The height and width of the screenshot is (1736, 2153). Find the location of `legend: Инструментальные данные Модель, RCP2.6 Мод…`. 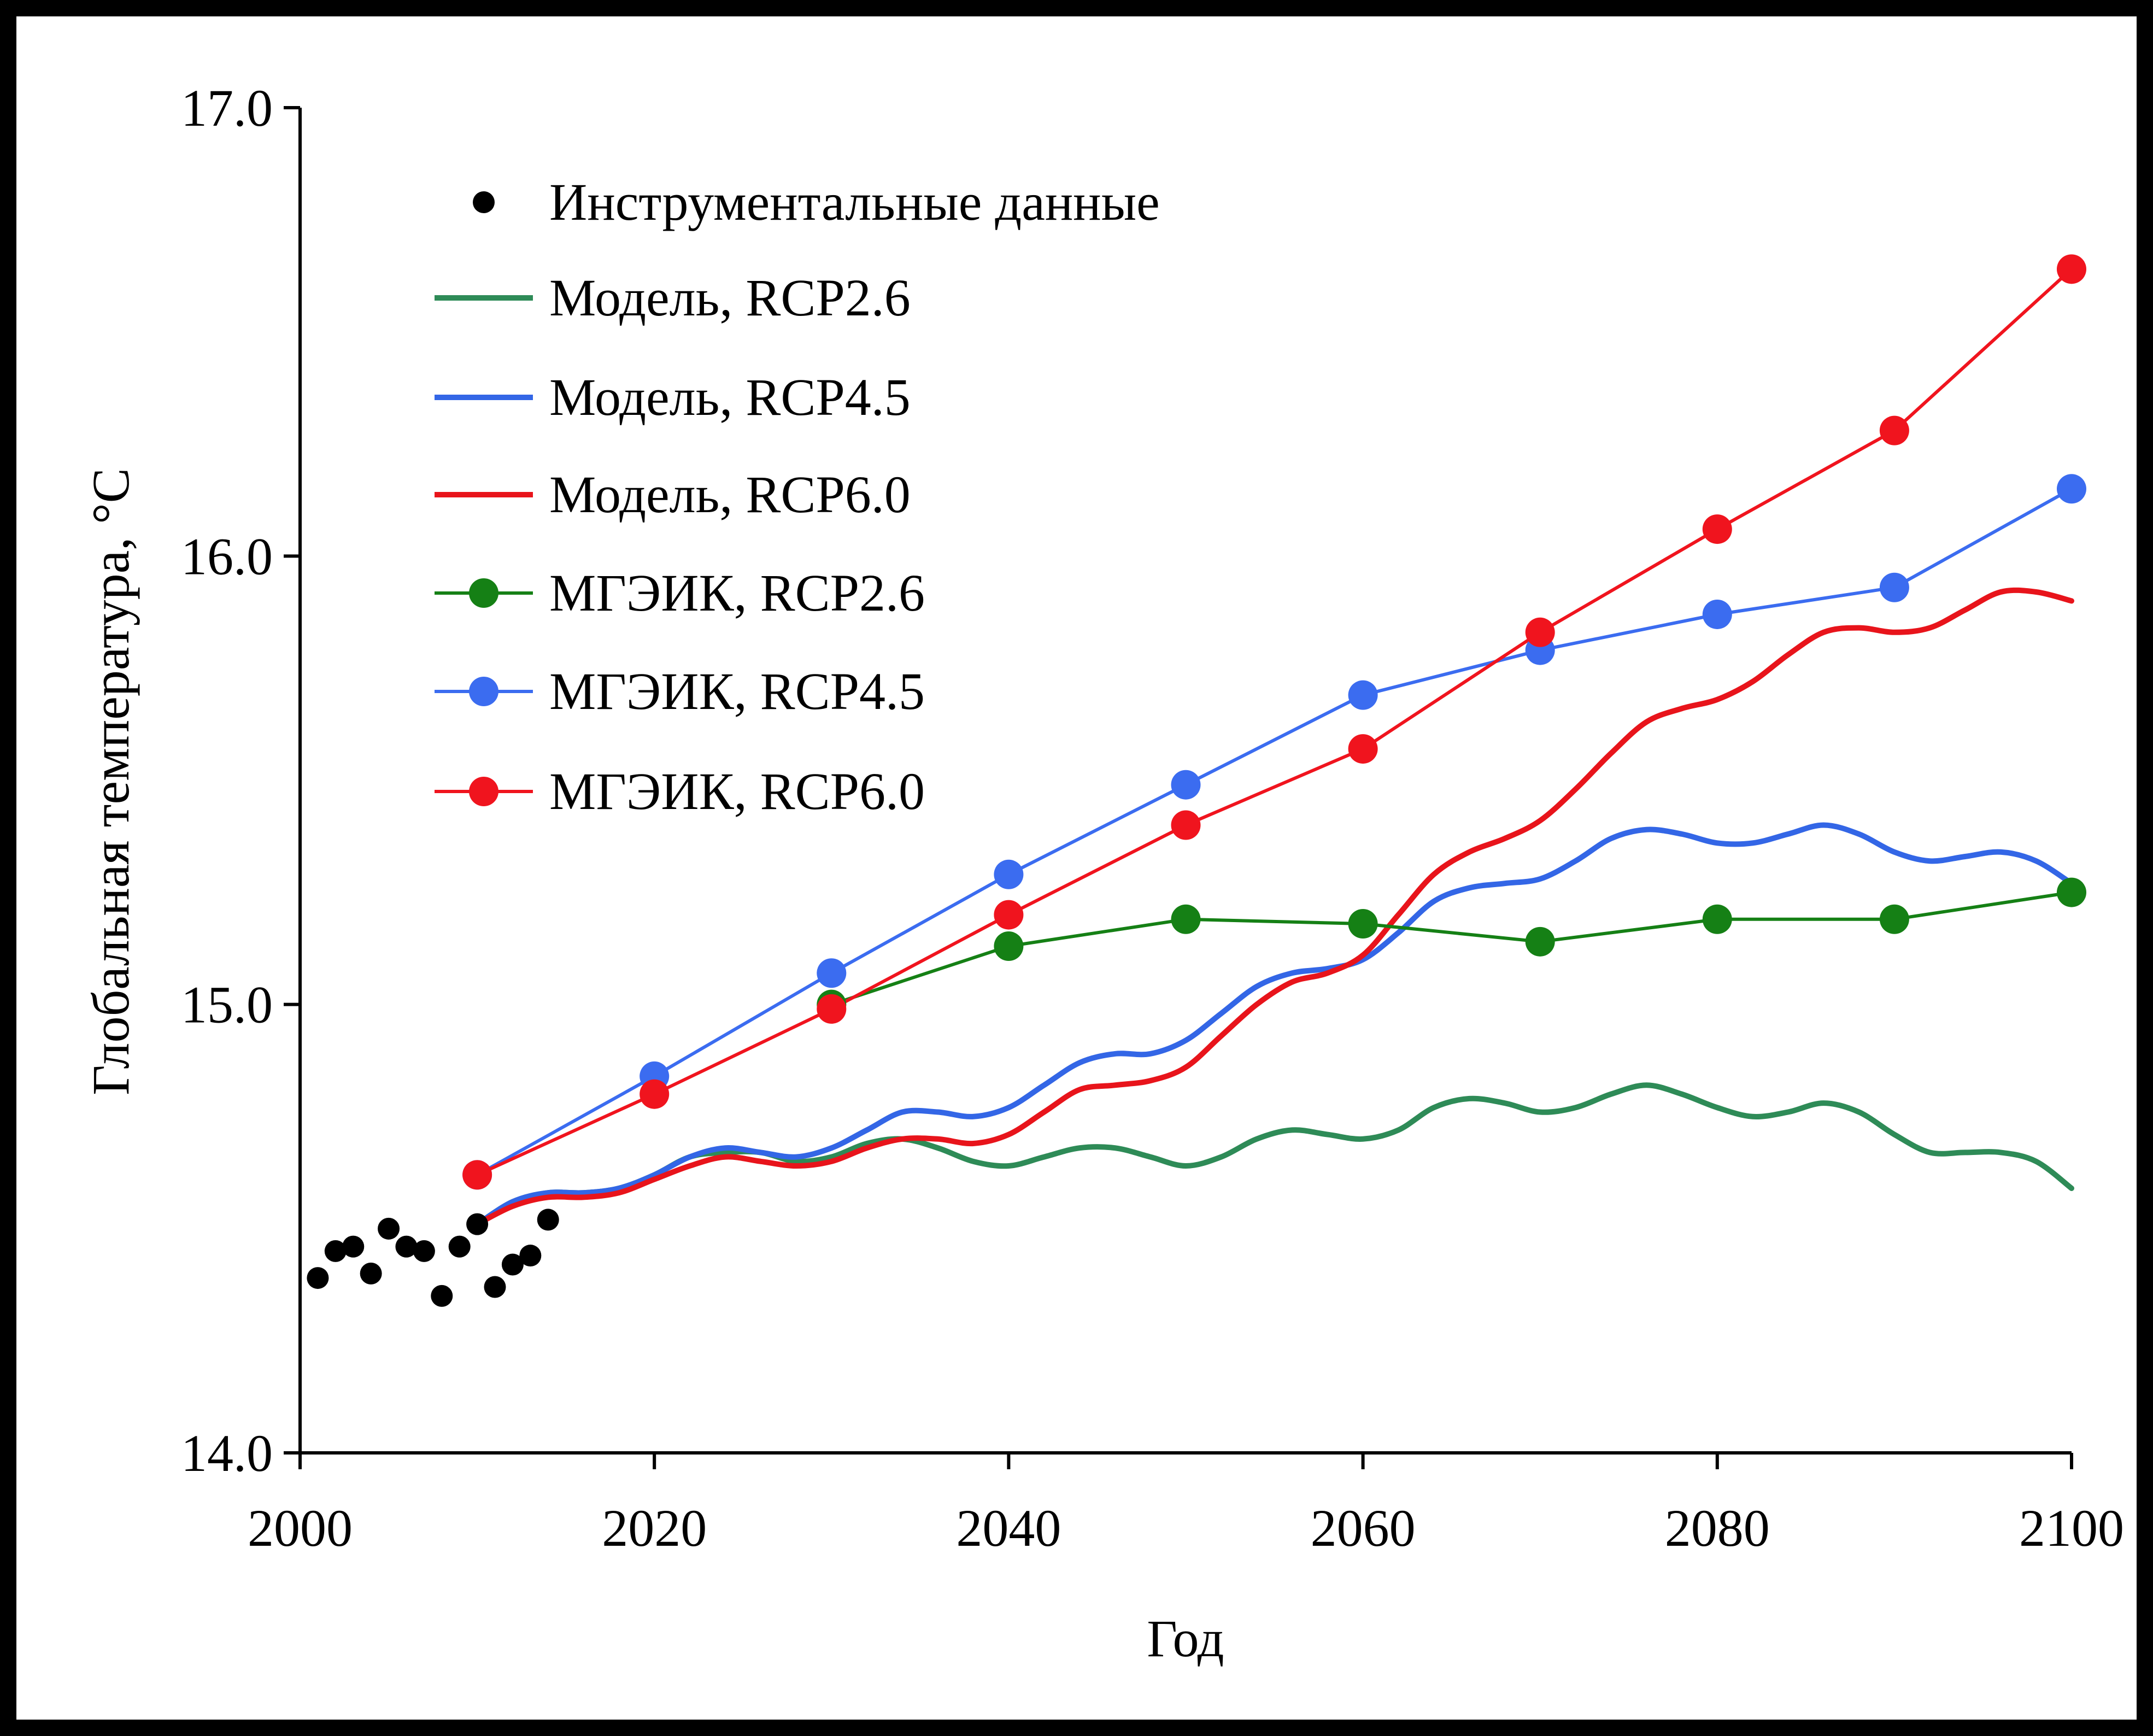

legend: Инструментальные данные Модель, RCP2.6 Мод… is located at coordinates (797, 496).